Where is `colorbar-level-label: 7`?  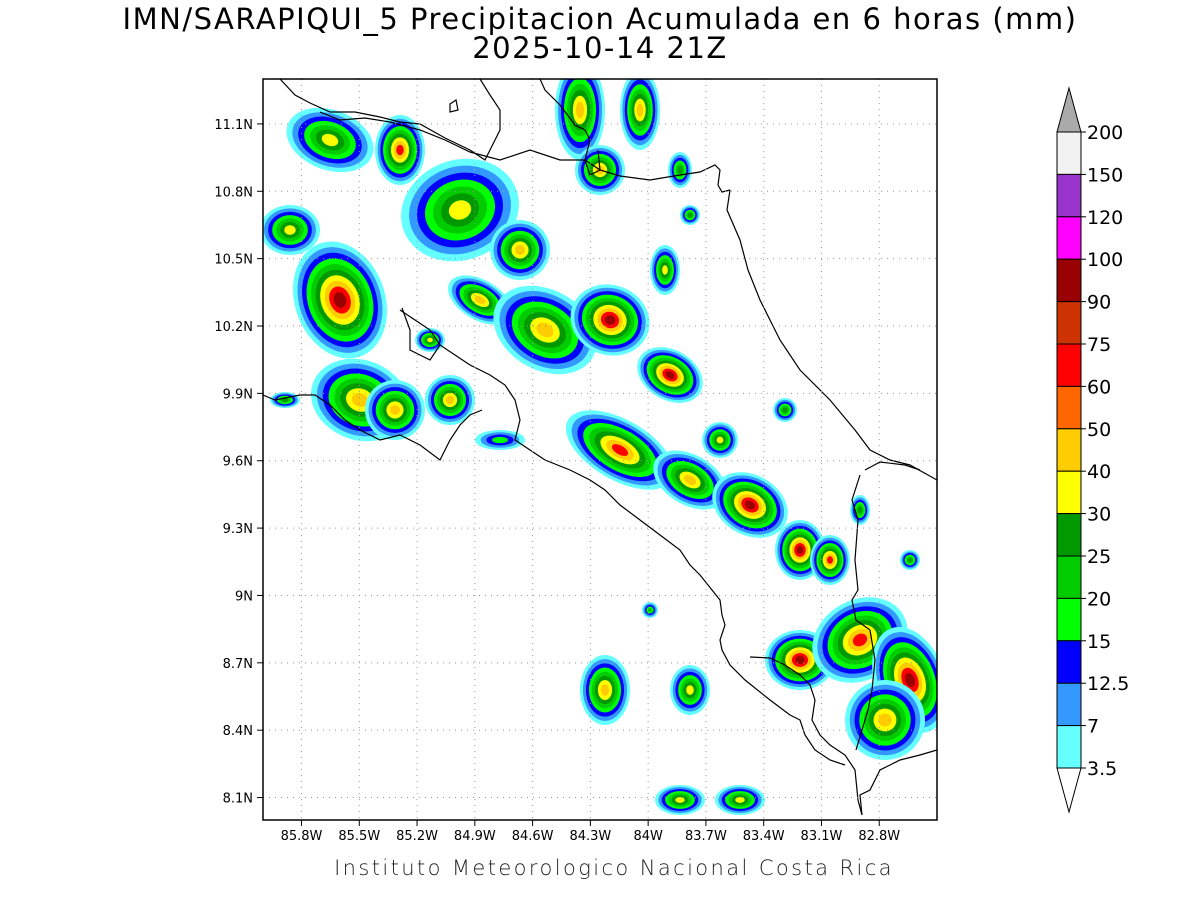 colorbar-level-label: 7 is located at coordinates (1093, 727).